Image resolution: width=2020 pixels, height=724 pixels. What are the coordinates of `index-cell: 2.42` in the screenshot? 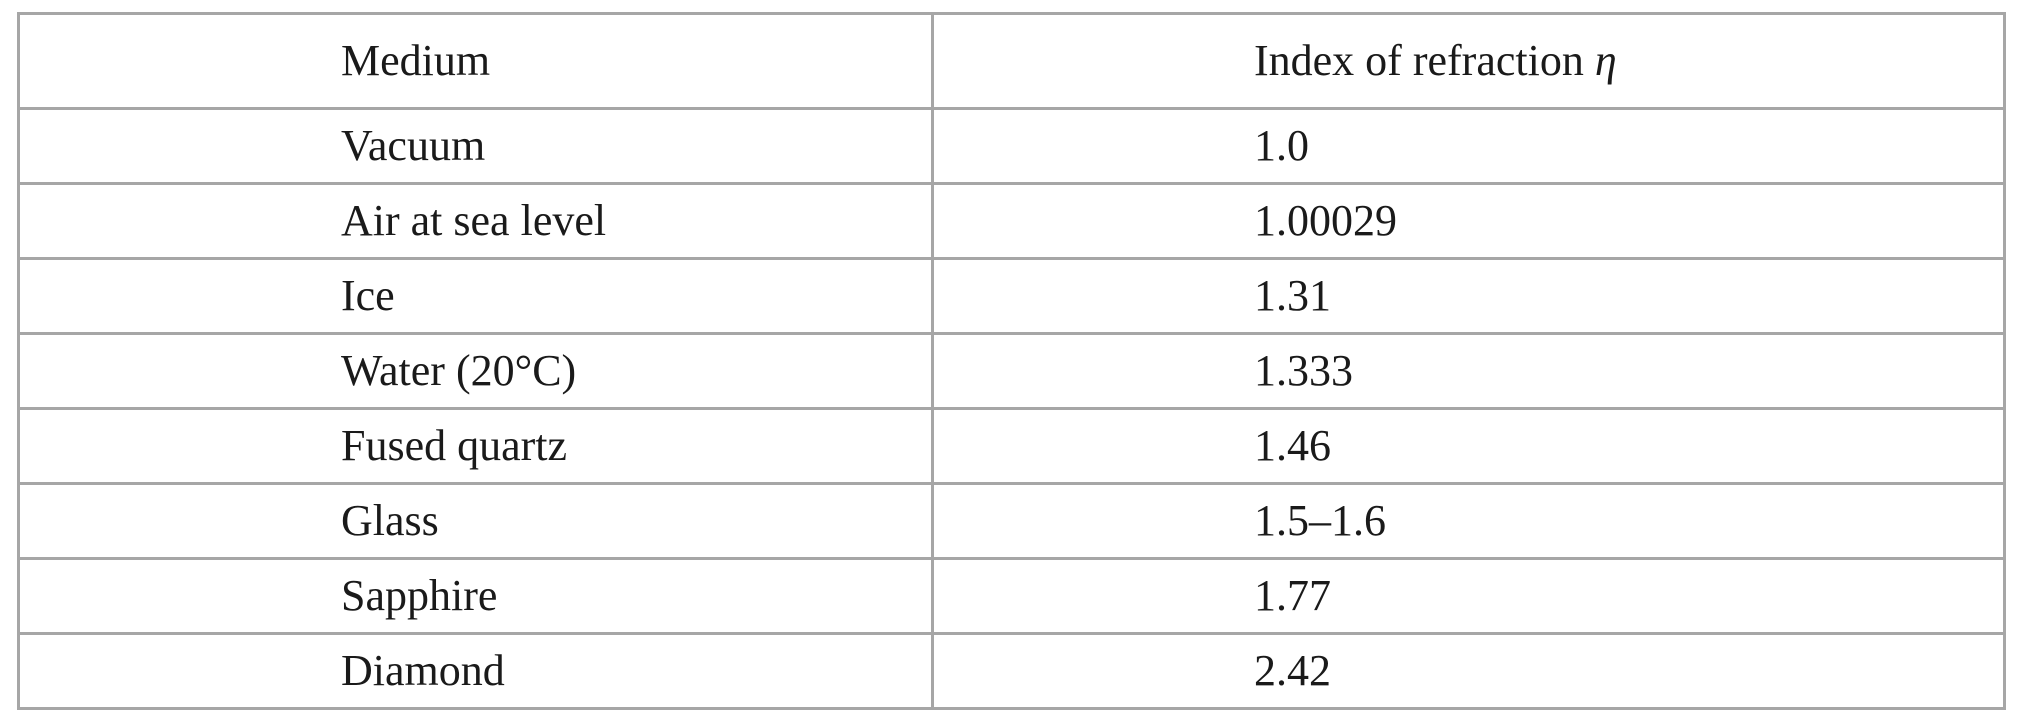 It's located at (1468, 671).